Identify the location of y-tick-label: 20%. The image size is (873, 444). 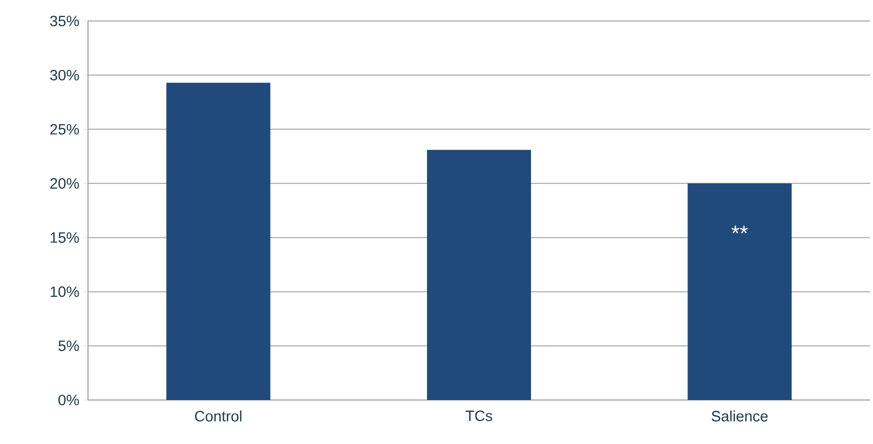
(64, 183).